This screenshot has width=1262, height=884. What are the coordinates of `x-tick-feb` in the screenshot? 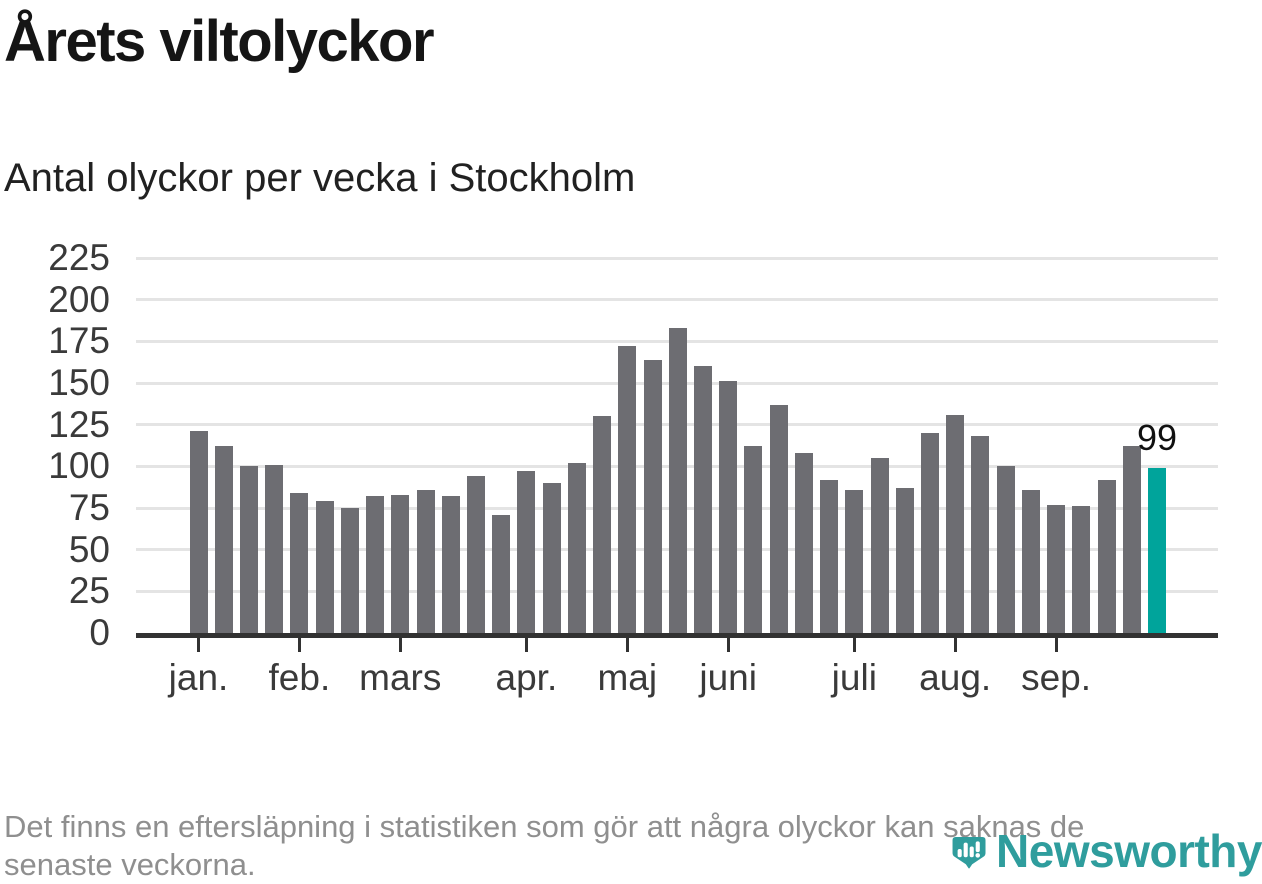 It's located at (299, 645).